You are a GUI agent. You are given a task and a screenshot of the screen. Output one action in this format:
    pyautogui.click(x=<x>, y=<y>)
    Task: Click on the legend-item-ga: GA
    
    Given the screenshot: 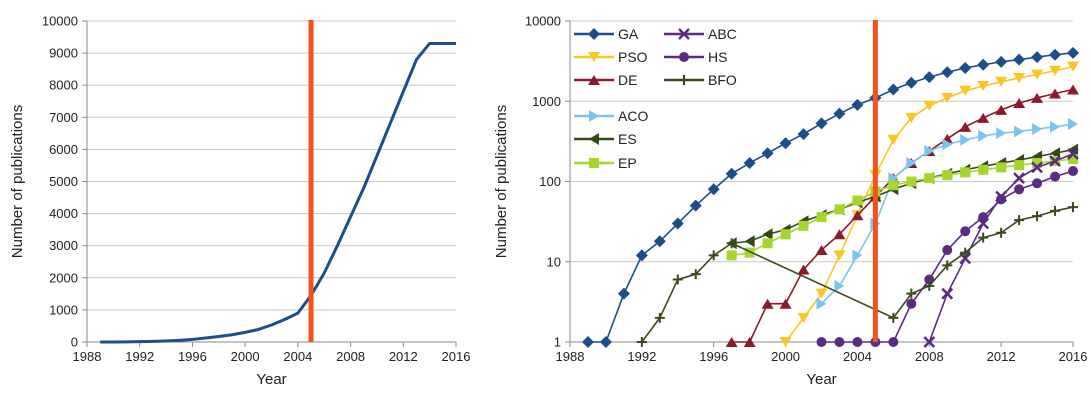 What is the action you would take?
    pyautogui.click(x=606, y=34)
    